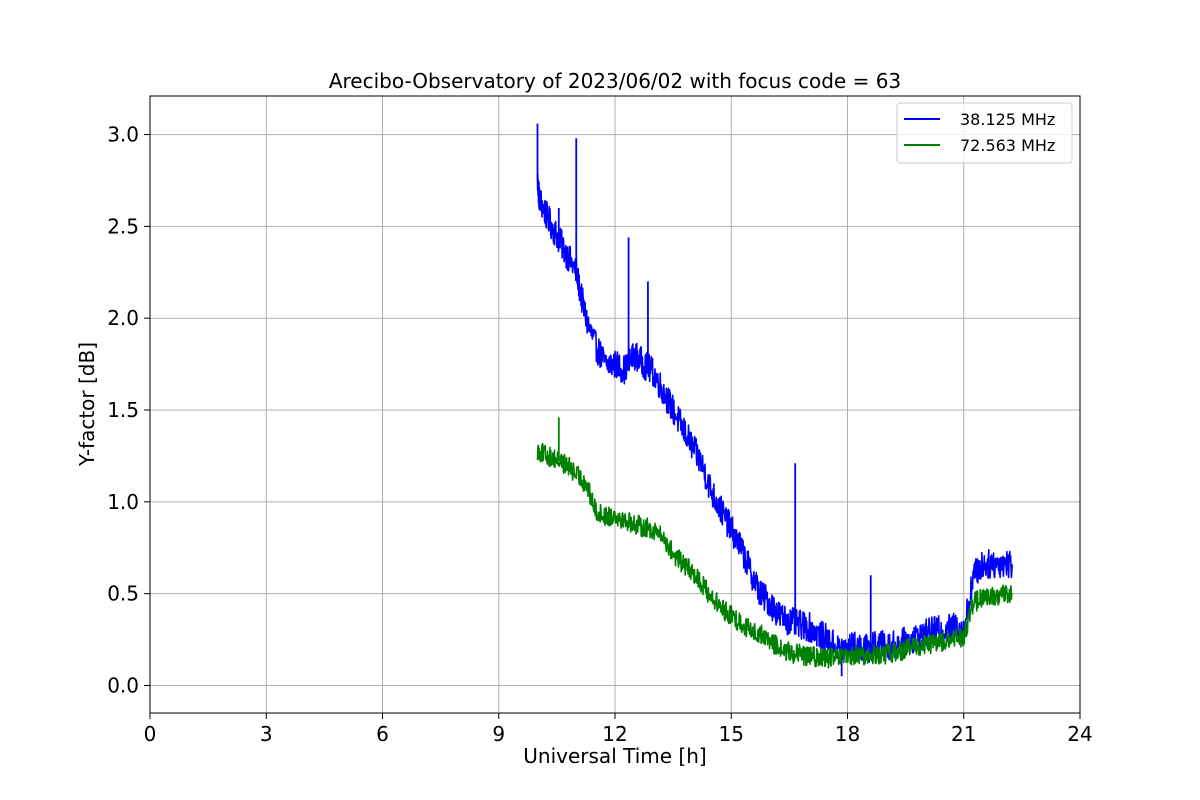 Image resolution: width=1200 pixels, height=800 pixels. I want to click on legend-label-72mhz: 72.563 MHz, so click(1007, 145).